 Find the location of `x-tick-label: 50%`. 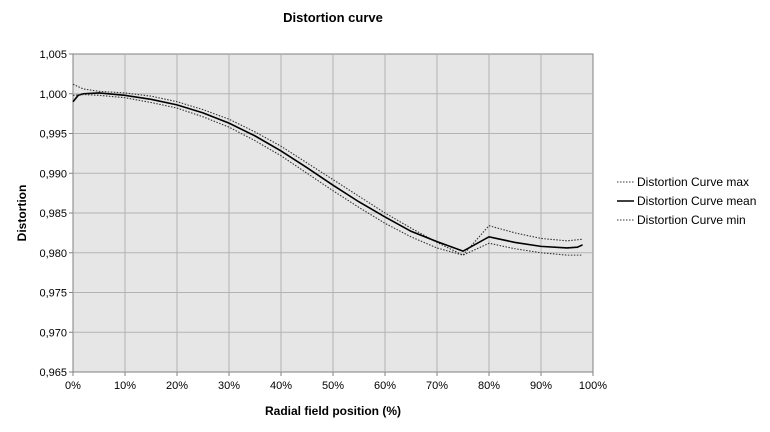

x-tick-label: 50% is located at coordinates (333, 386).